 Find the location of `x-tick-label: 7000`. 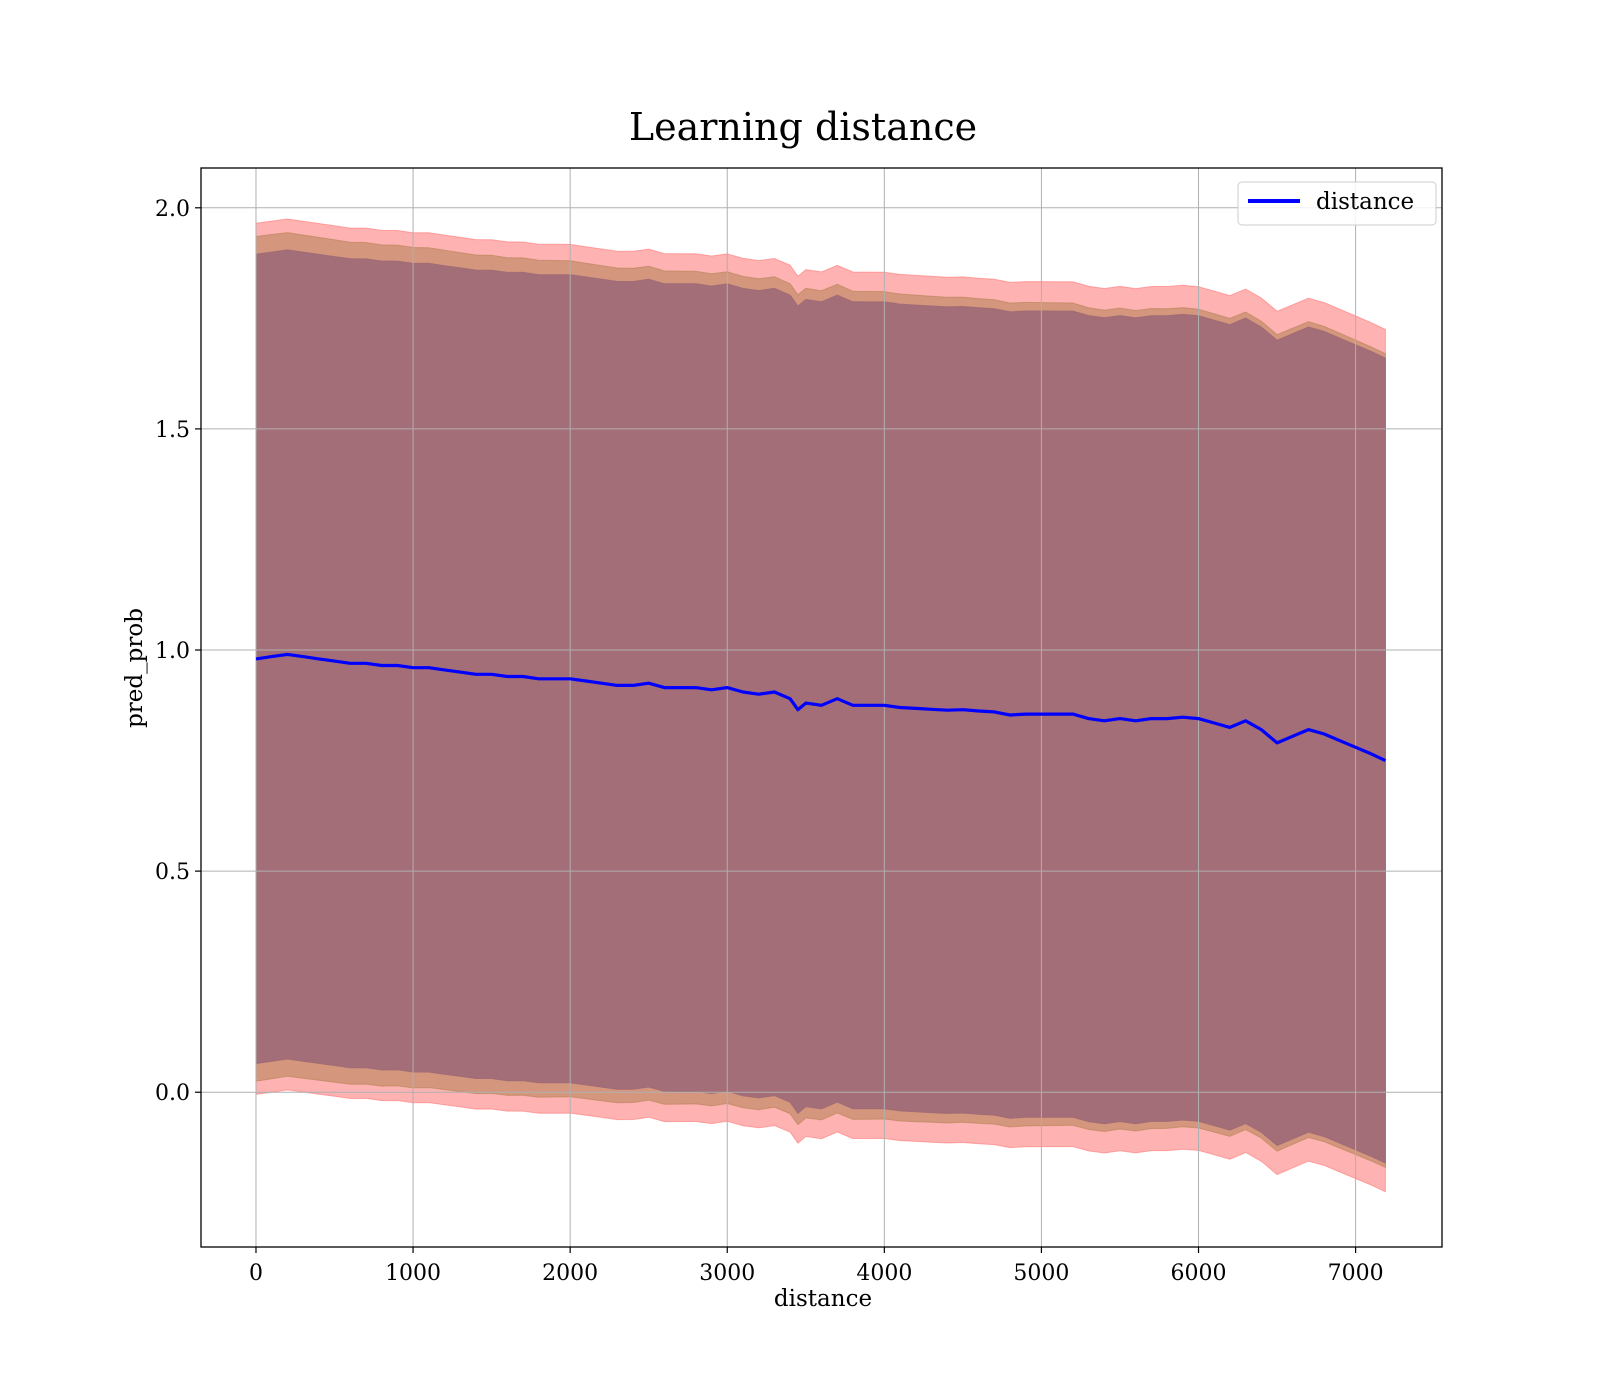

x-tick-label: 7000 is located at coordinates (1356, 1273).